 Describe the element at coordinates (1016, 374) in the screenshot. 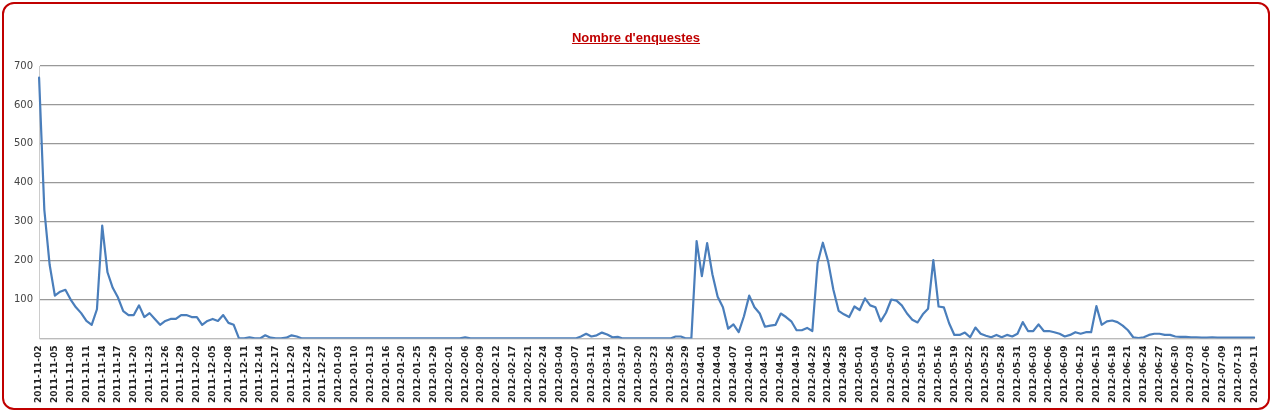

I see `x-tick-label: 2012-05-31` at that location.